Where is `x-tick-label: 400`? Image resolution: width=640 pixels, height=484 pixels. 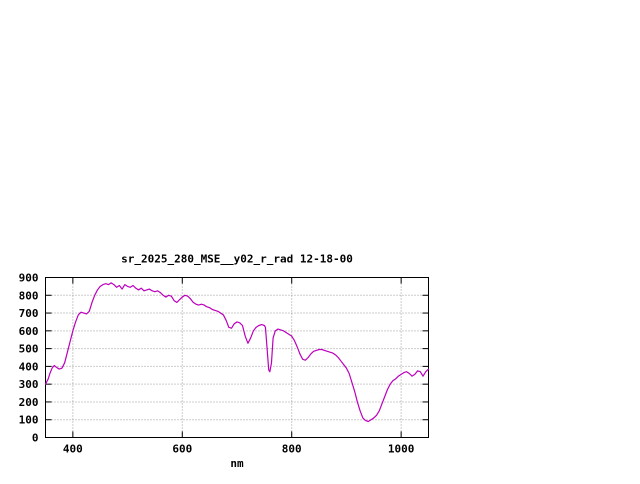 x-tick-label: 400 is located at coordinates (73, 449).